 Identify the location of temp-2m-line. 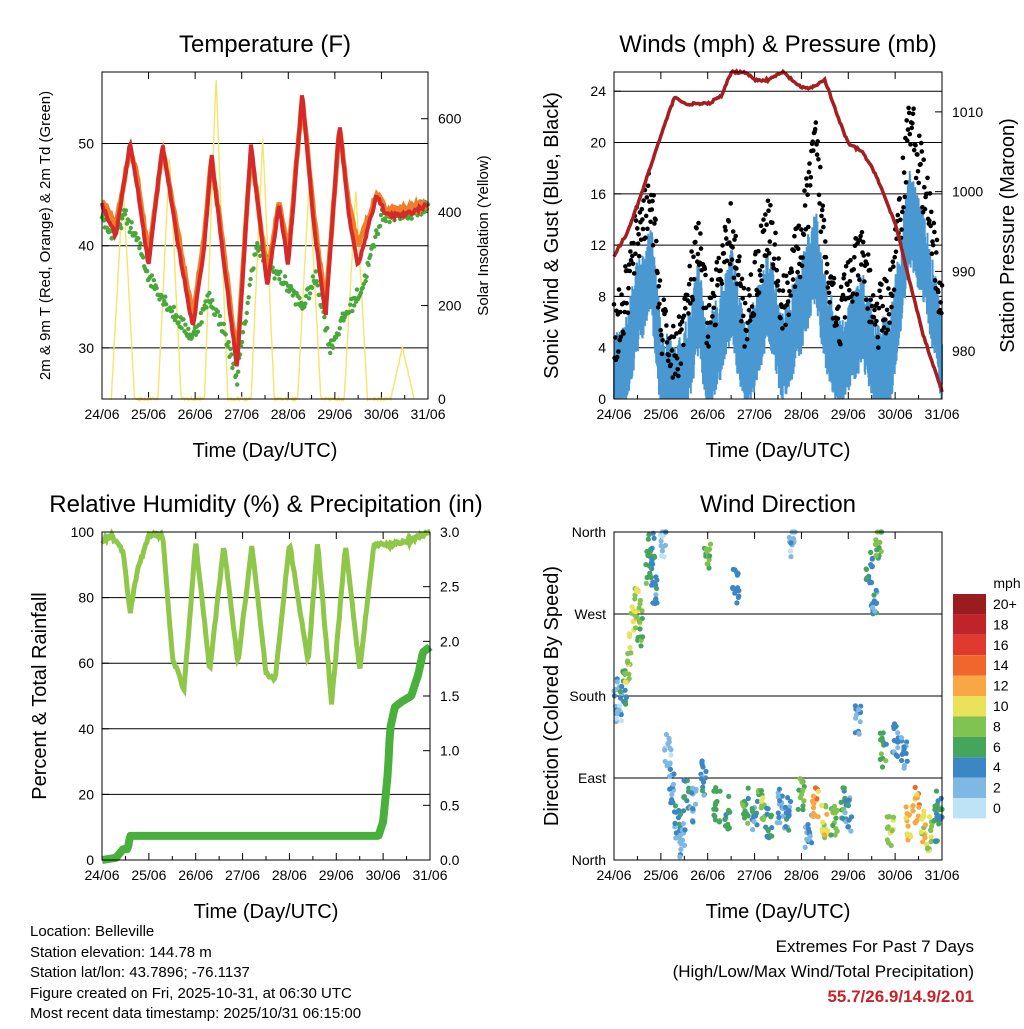
(265, 231).